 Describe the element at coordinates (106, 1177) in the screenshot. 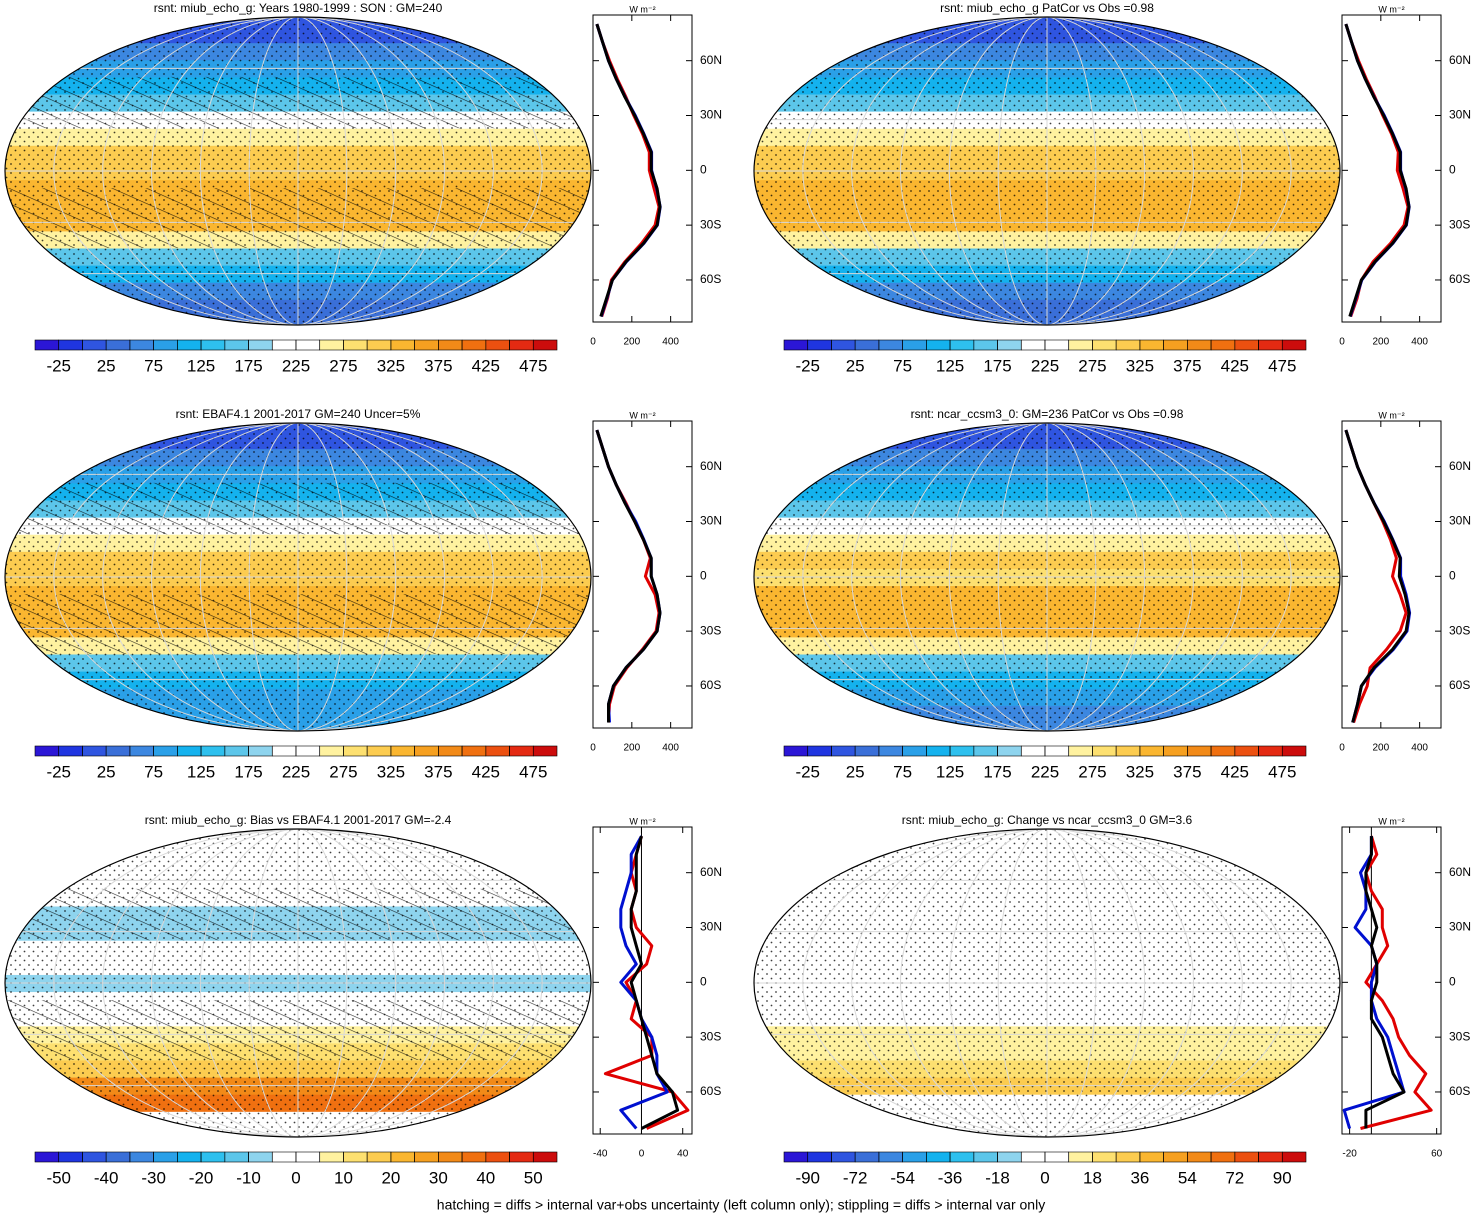

I see `colorbar-label: -40` at that location.